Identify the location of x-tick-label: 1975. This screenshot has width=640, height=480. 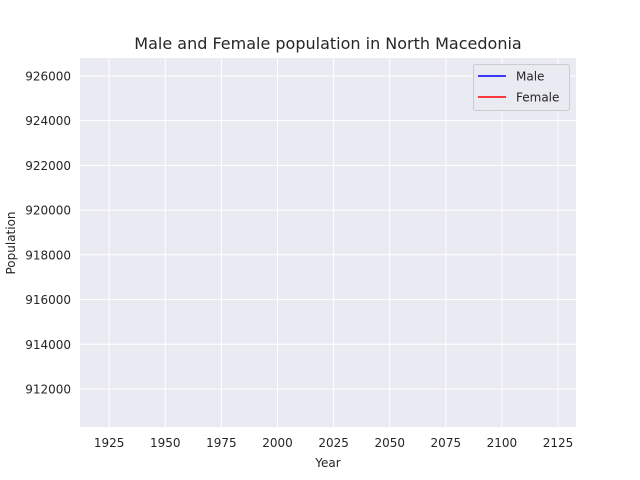
(221, 443).